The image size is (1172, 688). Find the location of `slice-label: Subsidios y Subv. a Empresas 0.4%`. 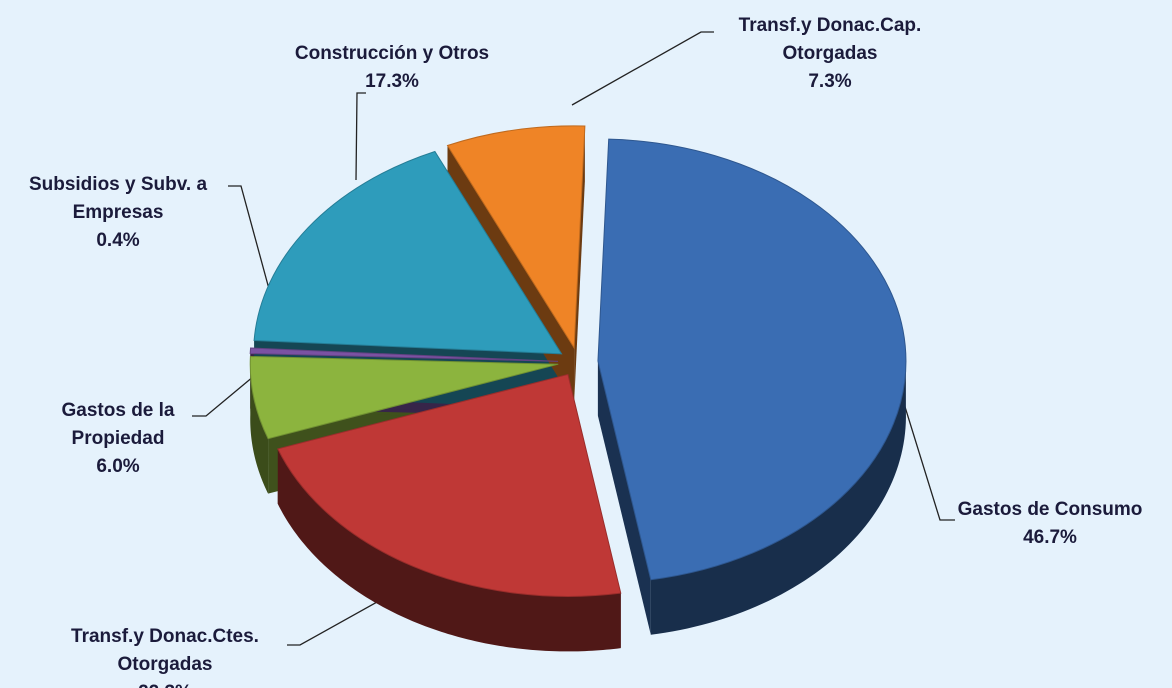

slice-label: Subsidios y Subv. a Empresas 0.4% is located at coordinates (118, 213).